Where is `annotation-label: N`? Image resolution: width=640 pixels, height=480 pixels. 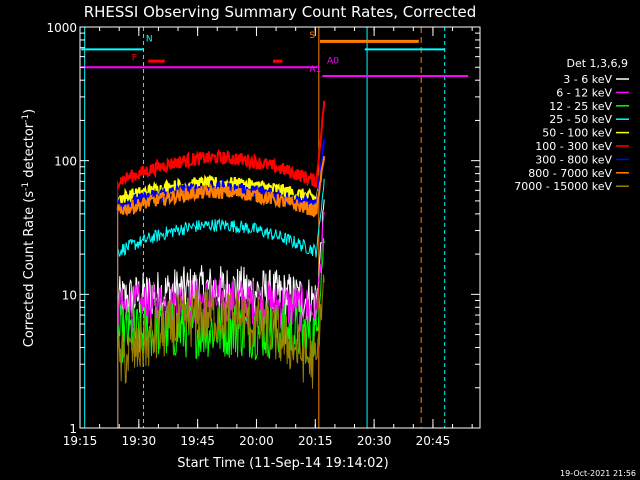
annotation-label: N is located at coordinates (149, 39).